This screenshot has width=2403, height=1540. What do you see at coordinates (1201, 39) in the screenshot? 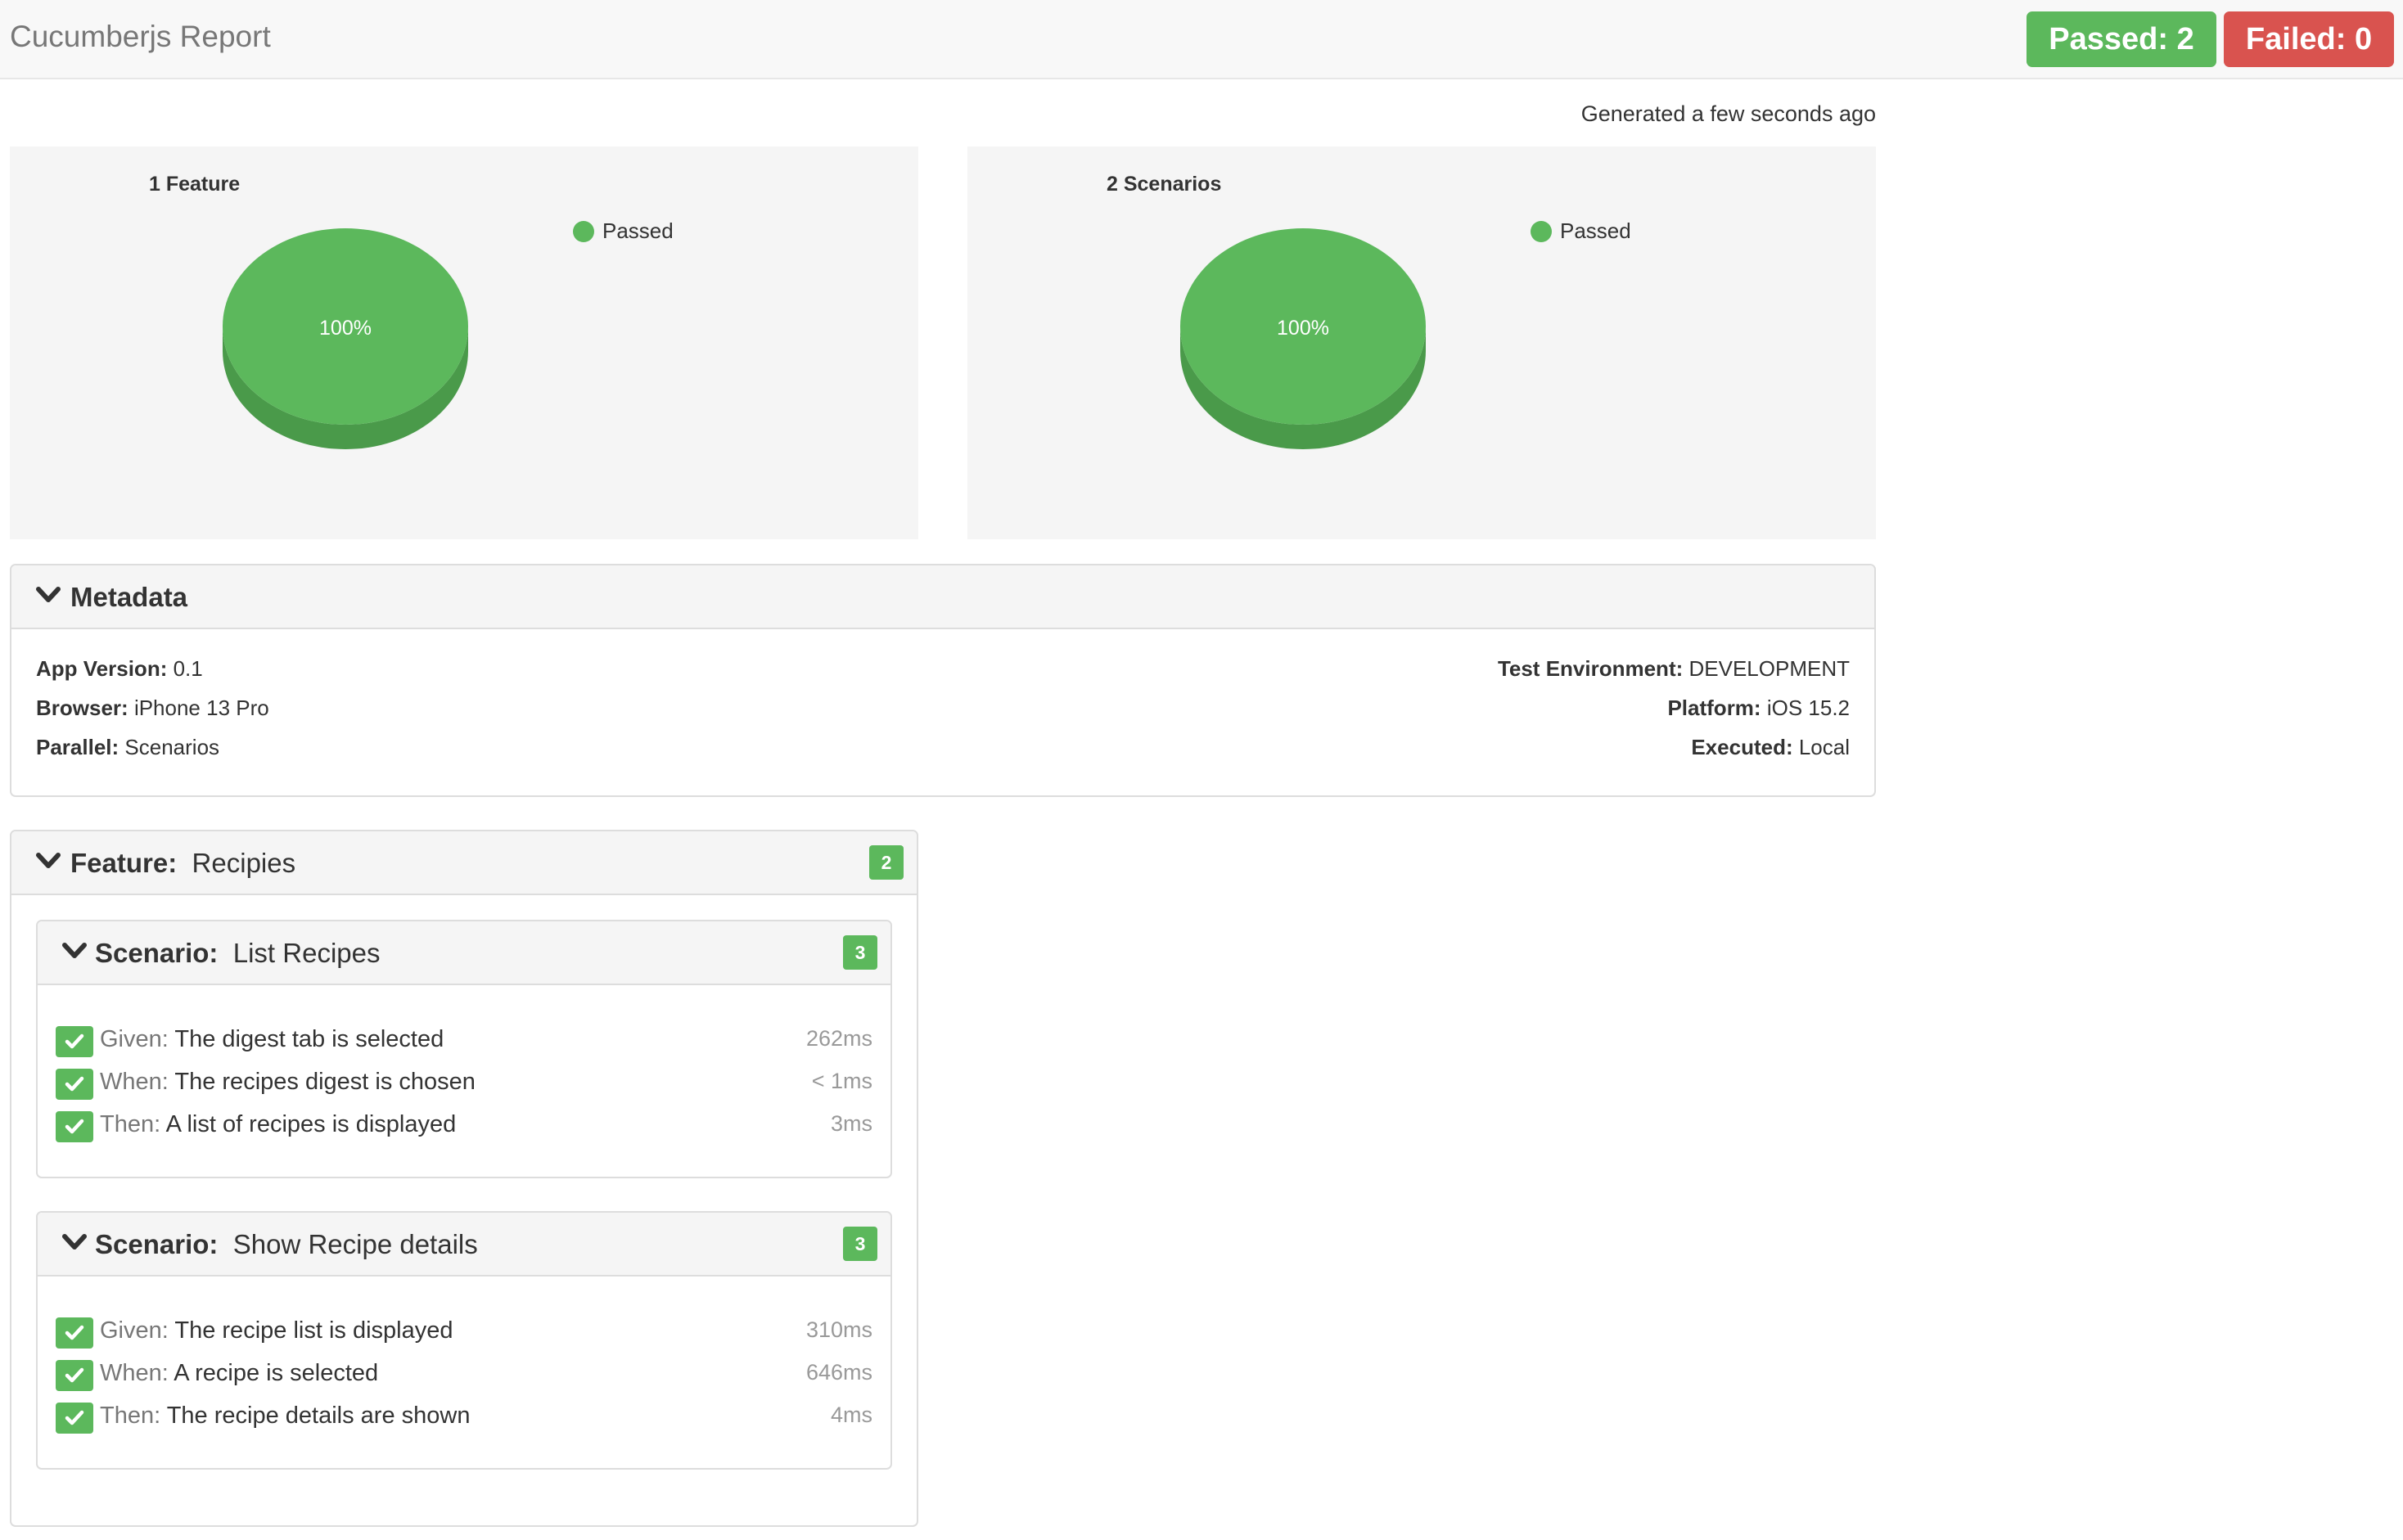
I see `navbar: Cucumberjs Report Passed: 2 Failed: 0` at bounding box center [1201, 39].